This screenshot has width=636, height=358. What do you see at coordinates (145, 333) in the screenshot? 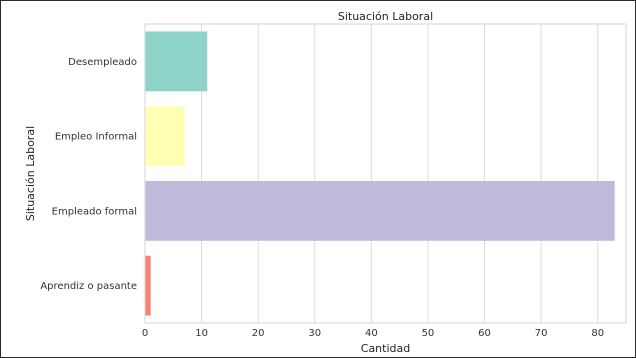
I see `x-tick-label: 0` at bounding box center [145, 333].